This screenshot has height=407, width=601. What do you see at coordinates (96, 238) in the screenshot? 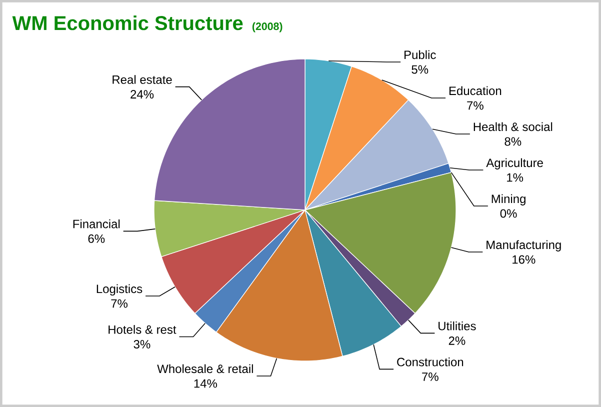
I see `data-label: 6%` at bounding box center [96, 238].